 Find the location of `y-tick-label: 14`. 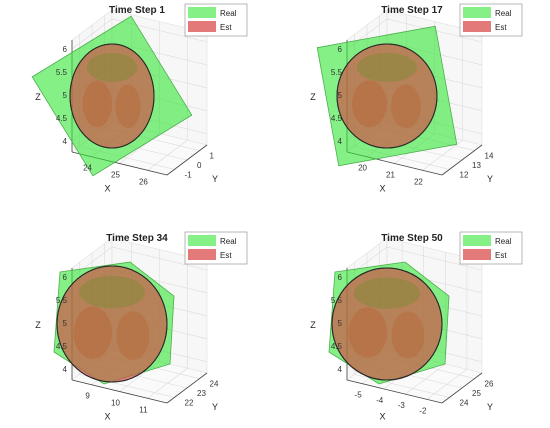

y-tick-label: 14 is located at coordinates (489, 156).